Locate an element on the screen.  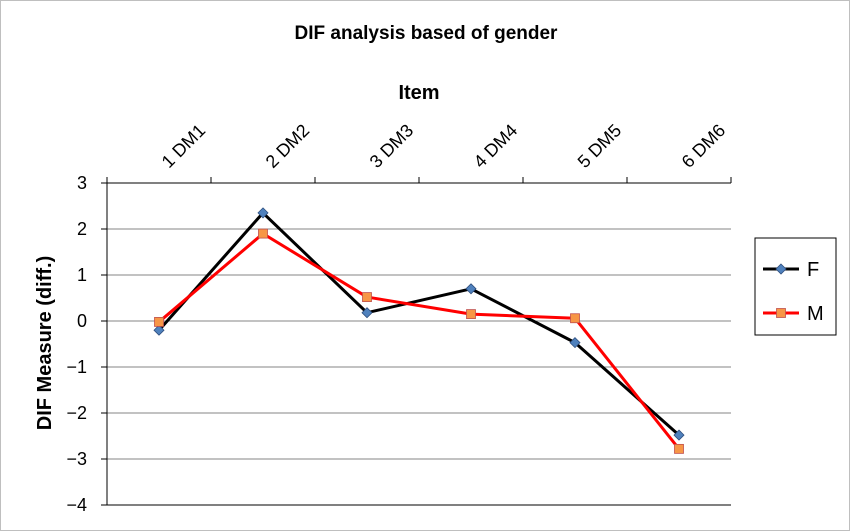
y-tick-label: −3 is located at coordinates (76, 459).